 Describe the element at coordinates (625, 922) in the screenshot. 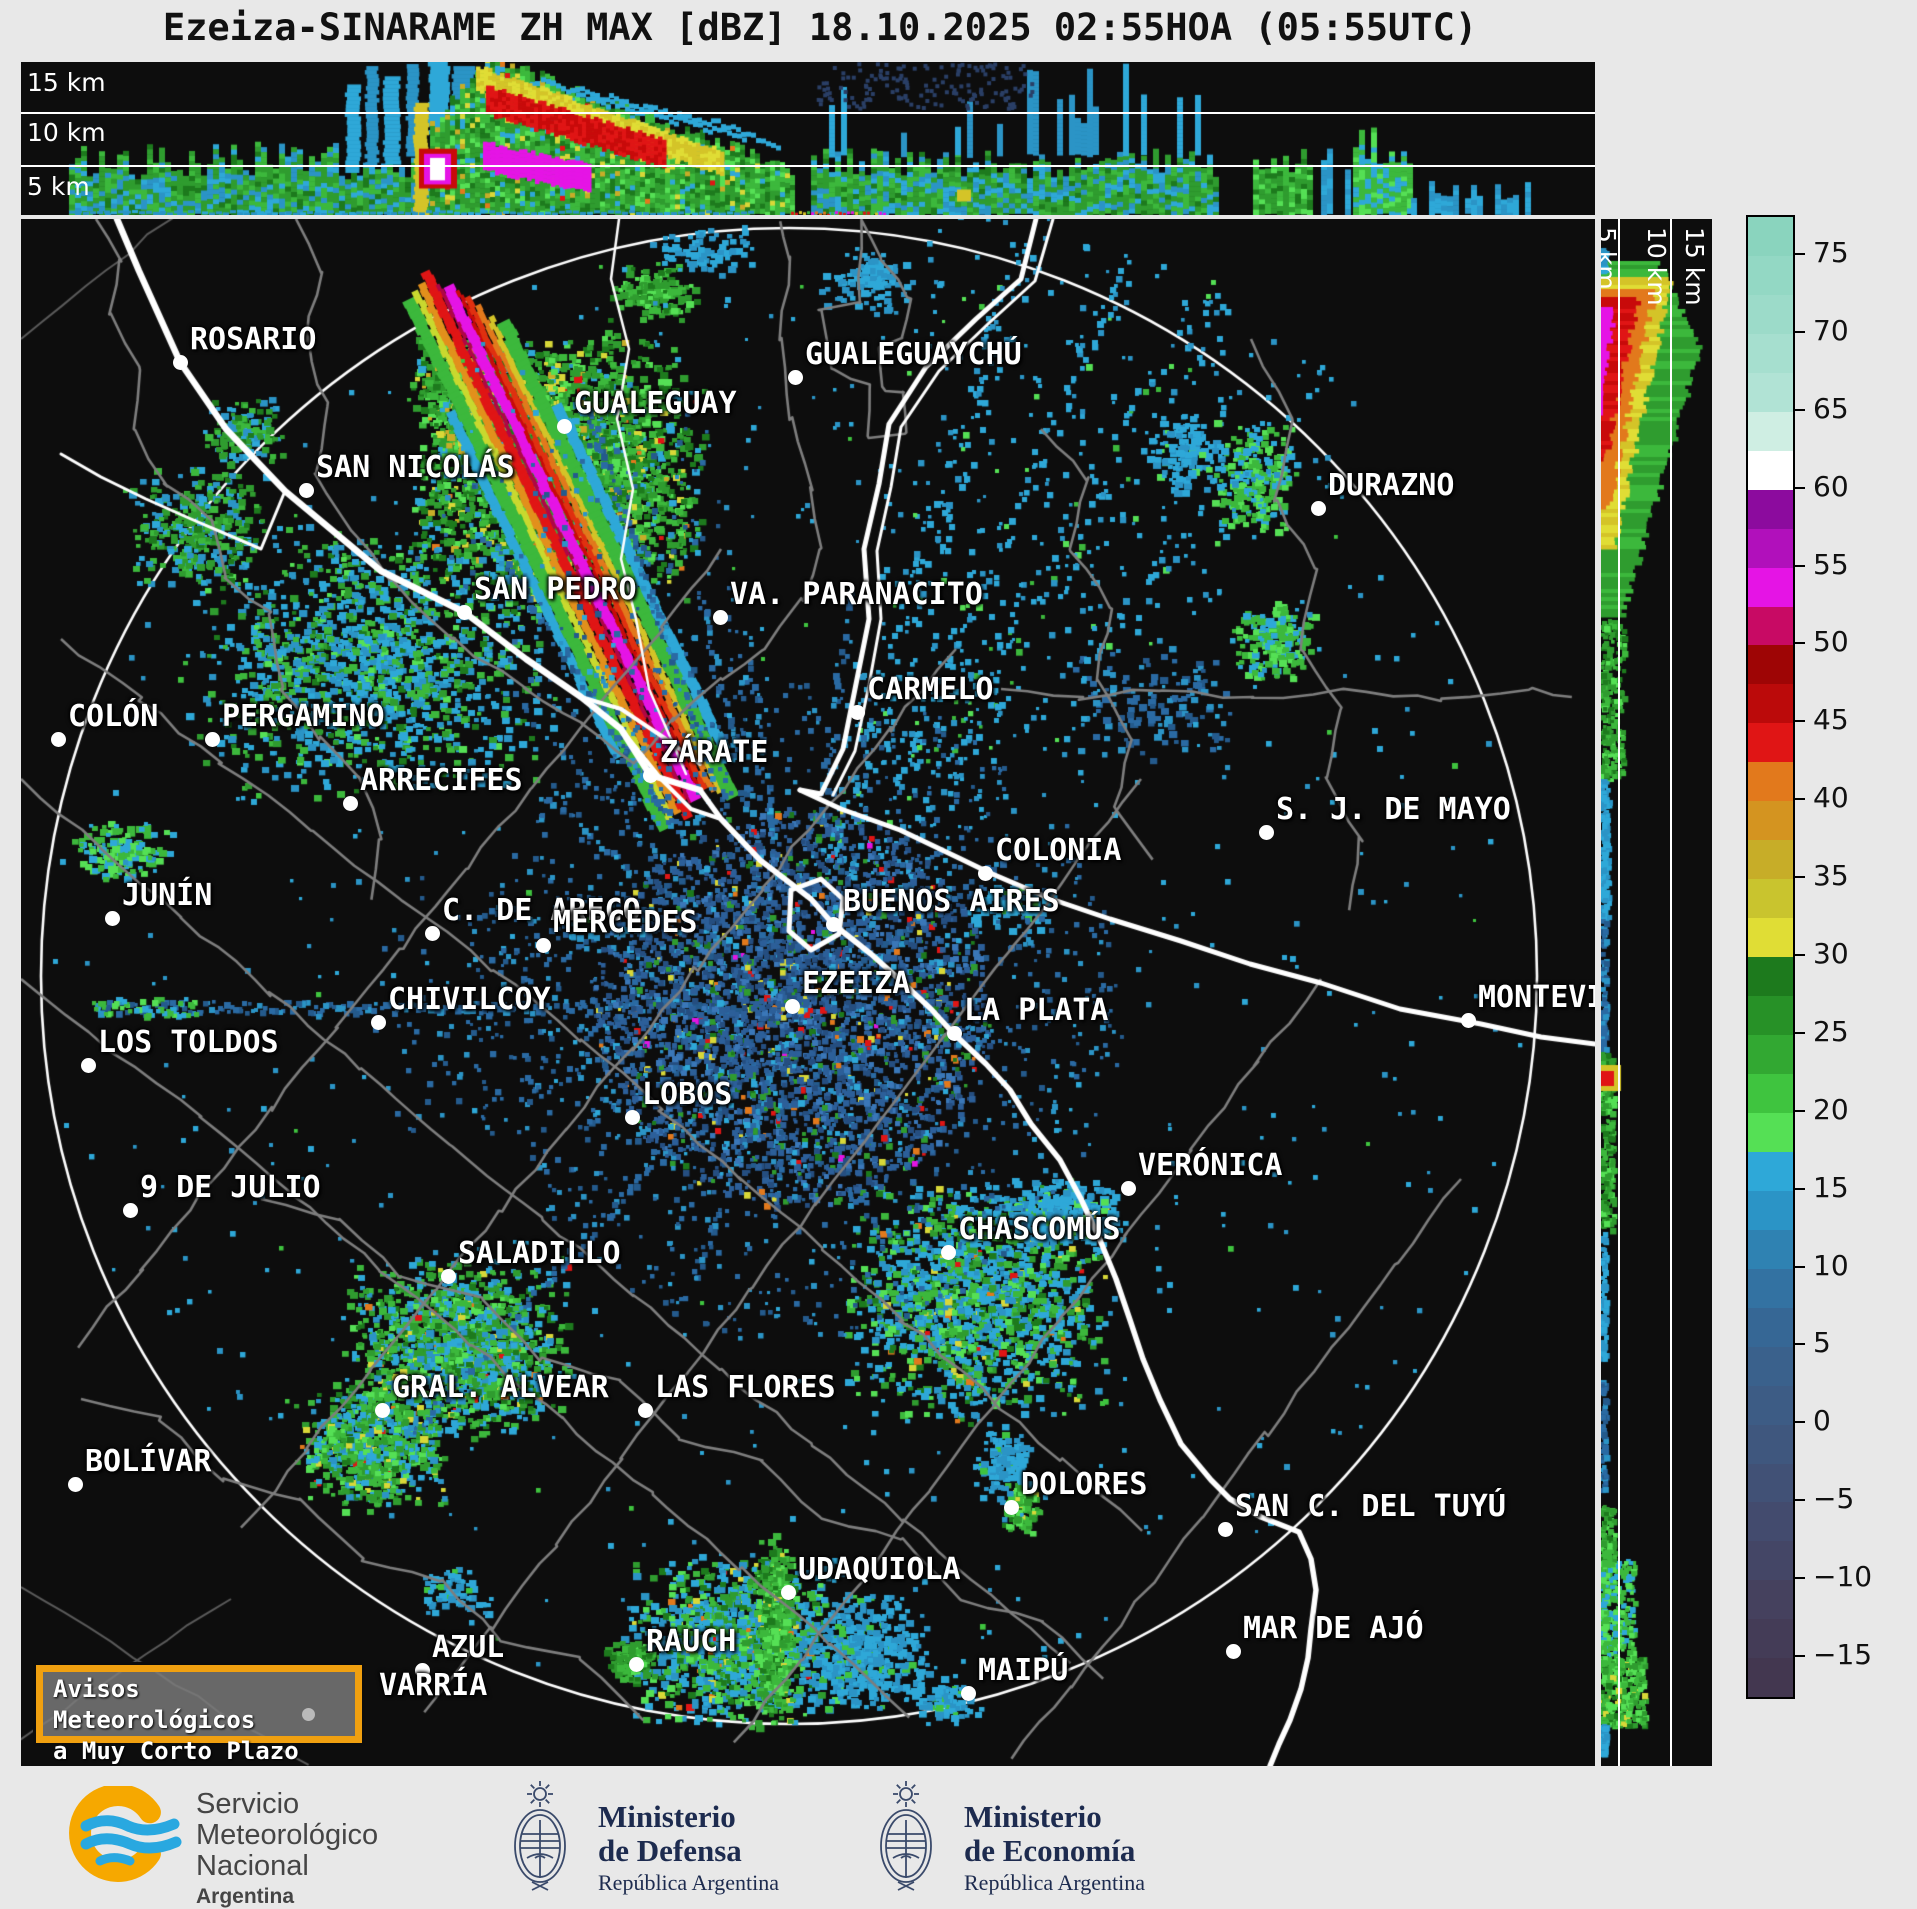

I see `city-label: MERCEDES` at that location.